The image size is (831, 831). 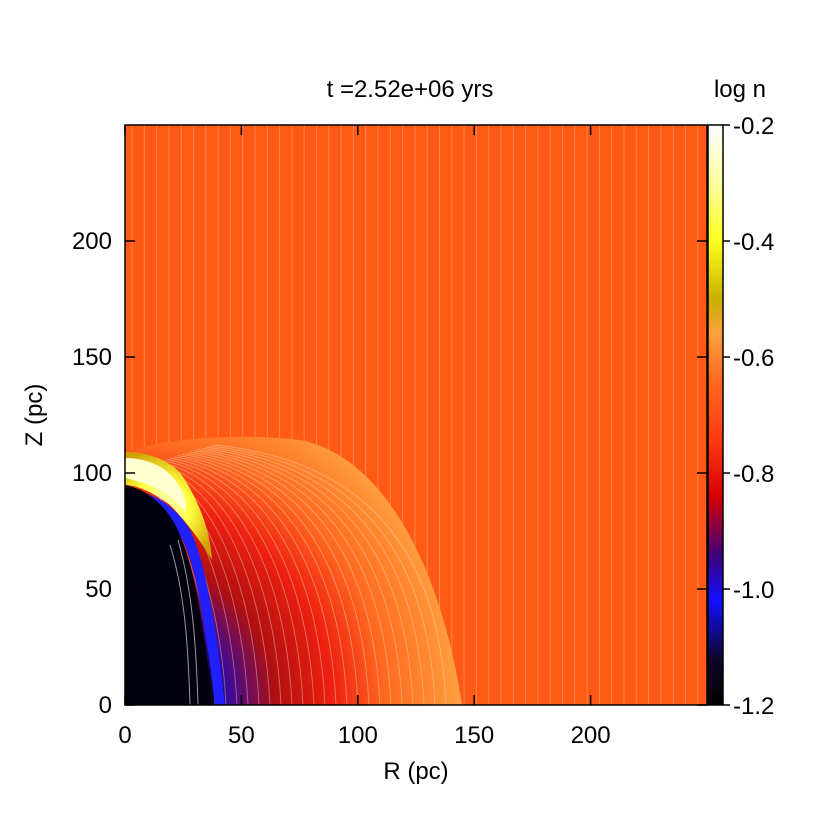 What do you see at coordinates (753, 590) in the screenshot?
I see `colorbar-tick-label: -1.0` at bounding box center [753, 590].